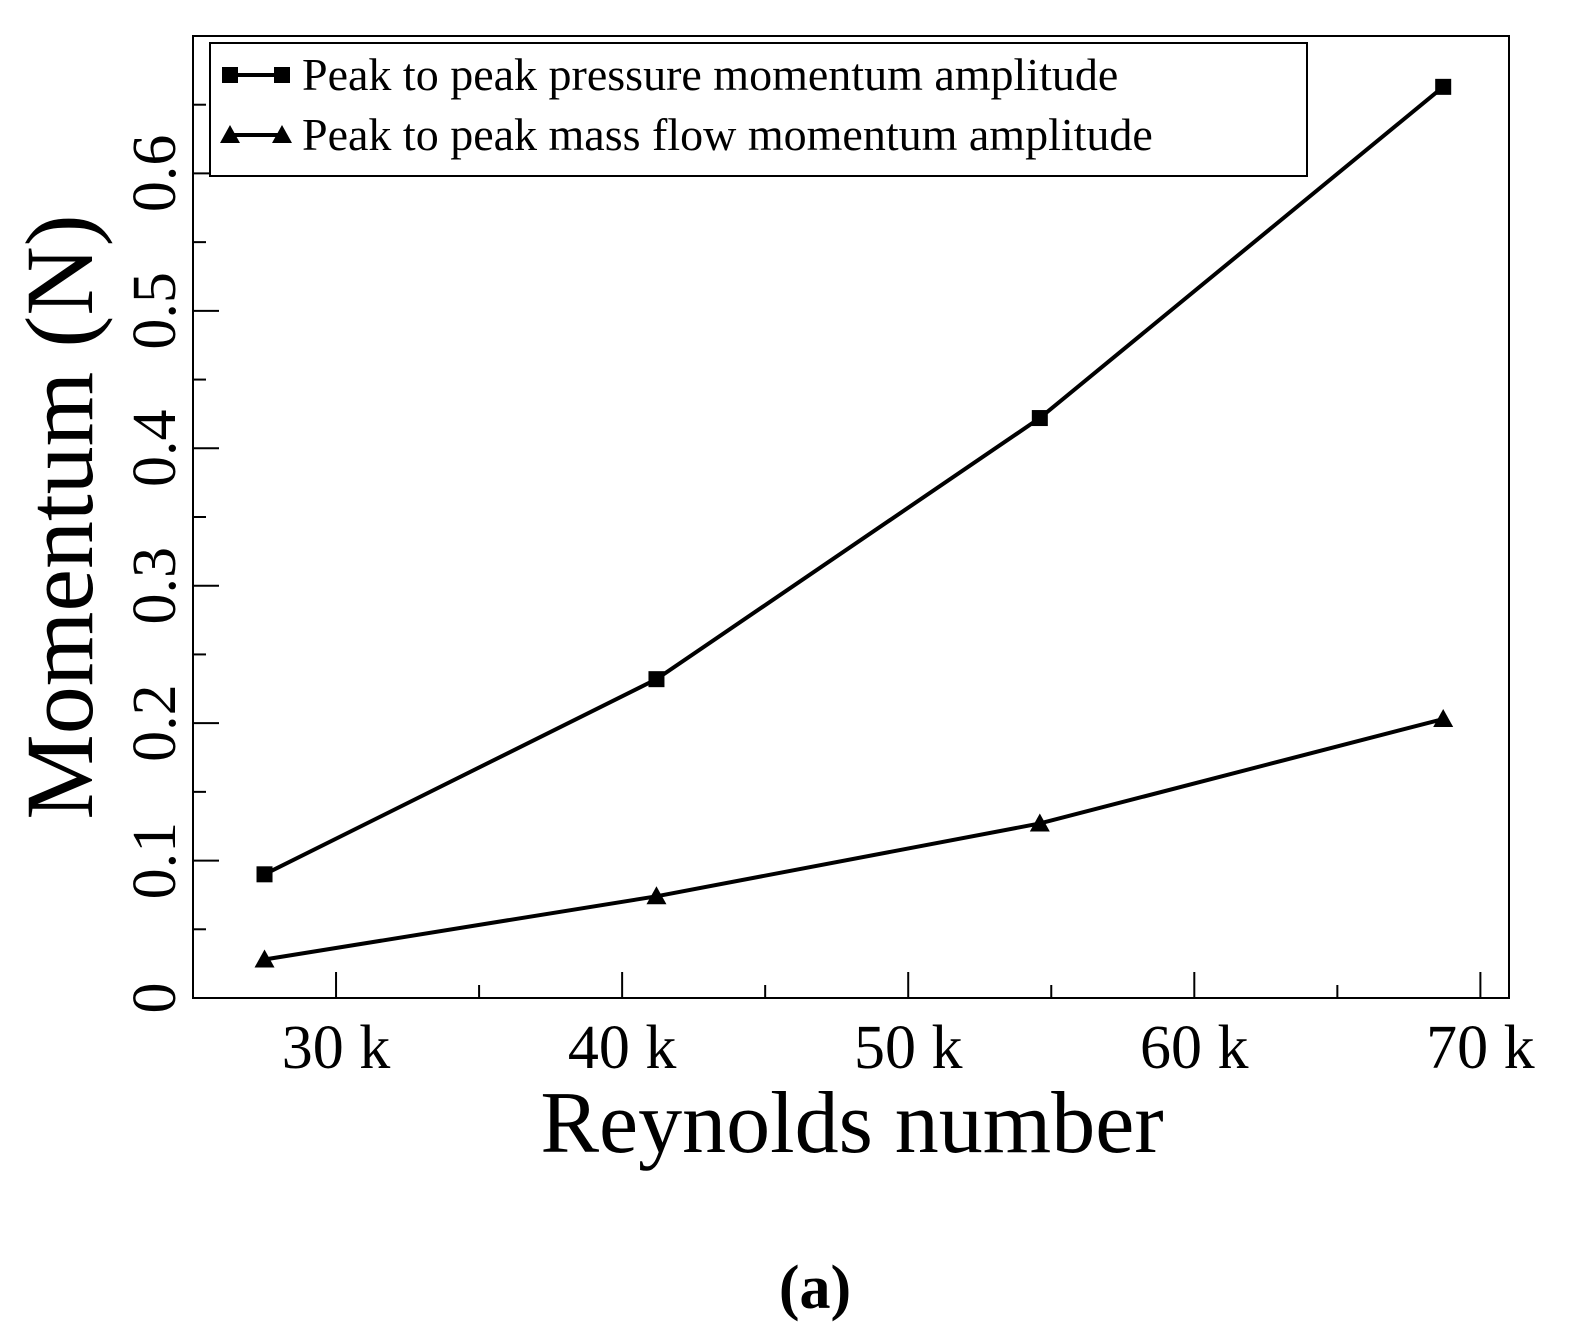  What do you see at coordinates (908, 1048) in the screenshot?
I see `x-tick-label: 50 k` at bounding box center [908, 1048].